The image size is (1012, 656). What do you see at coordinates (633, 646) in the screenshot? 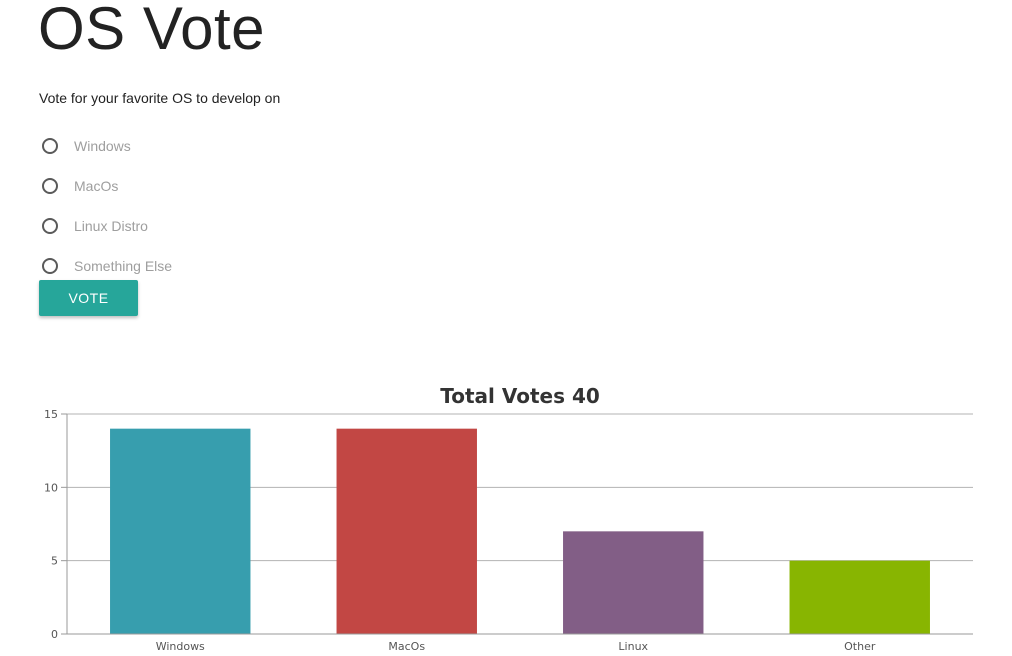
I see `x-tick-label: Linux` at bounding box center [633, 646].